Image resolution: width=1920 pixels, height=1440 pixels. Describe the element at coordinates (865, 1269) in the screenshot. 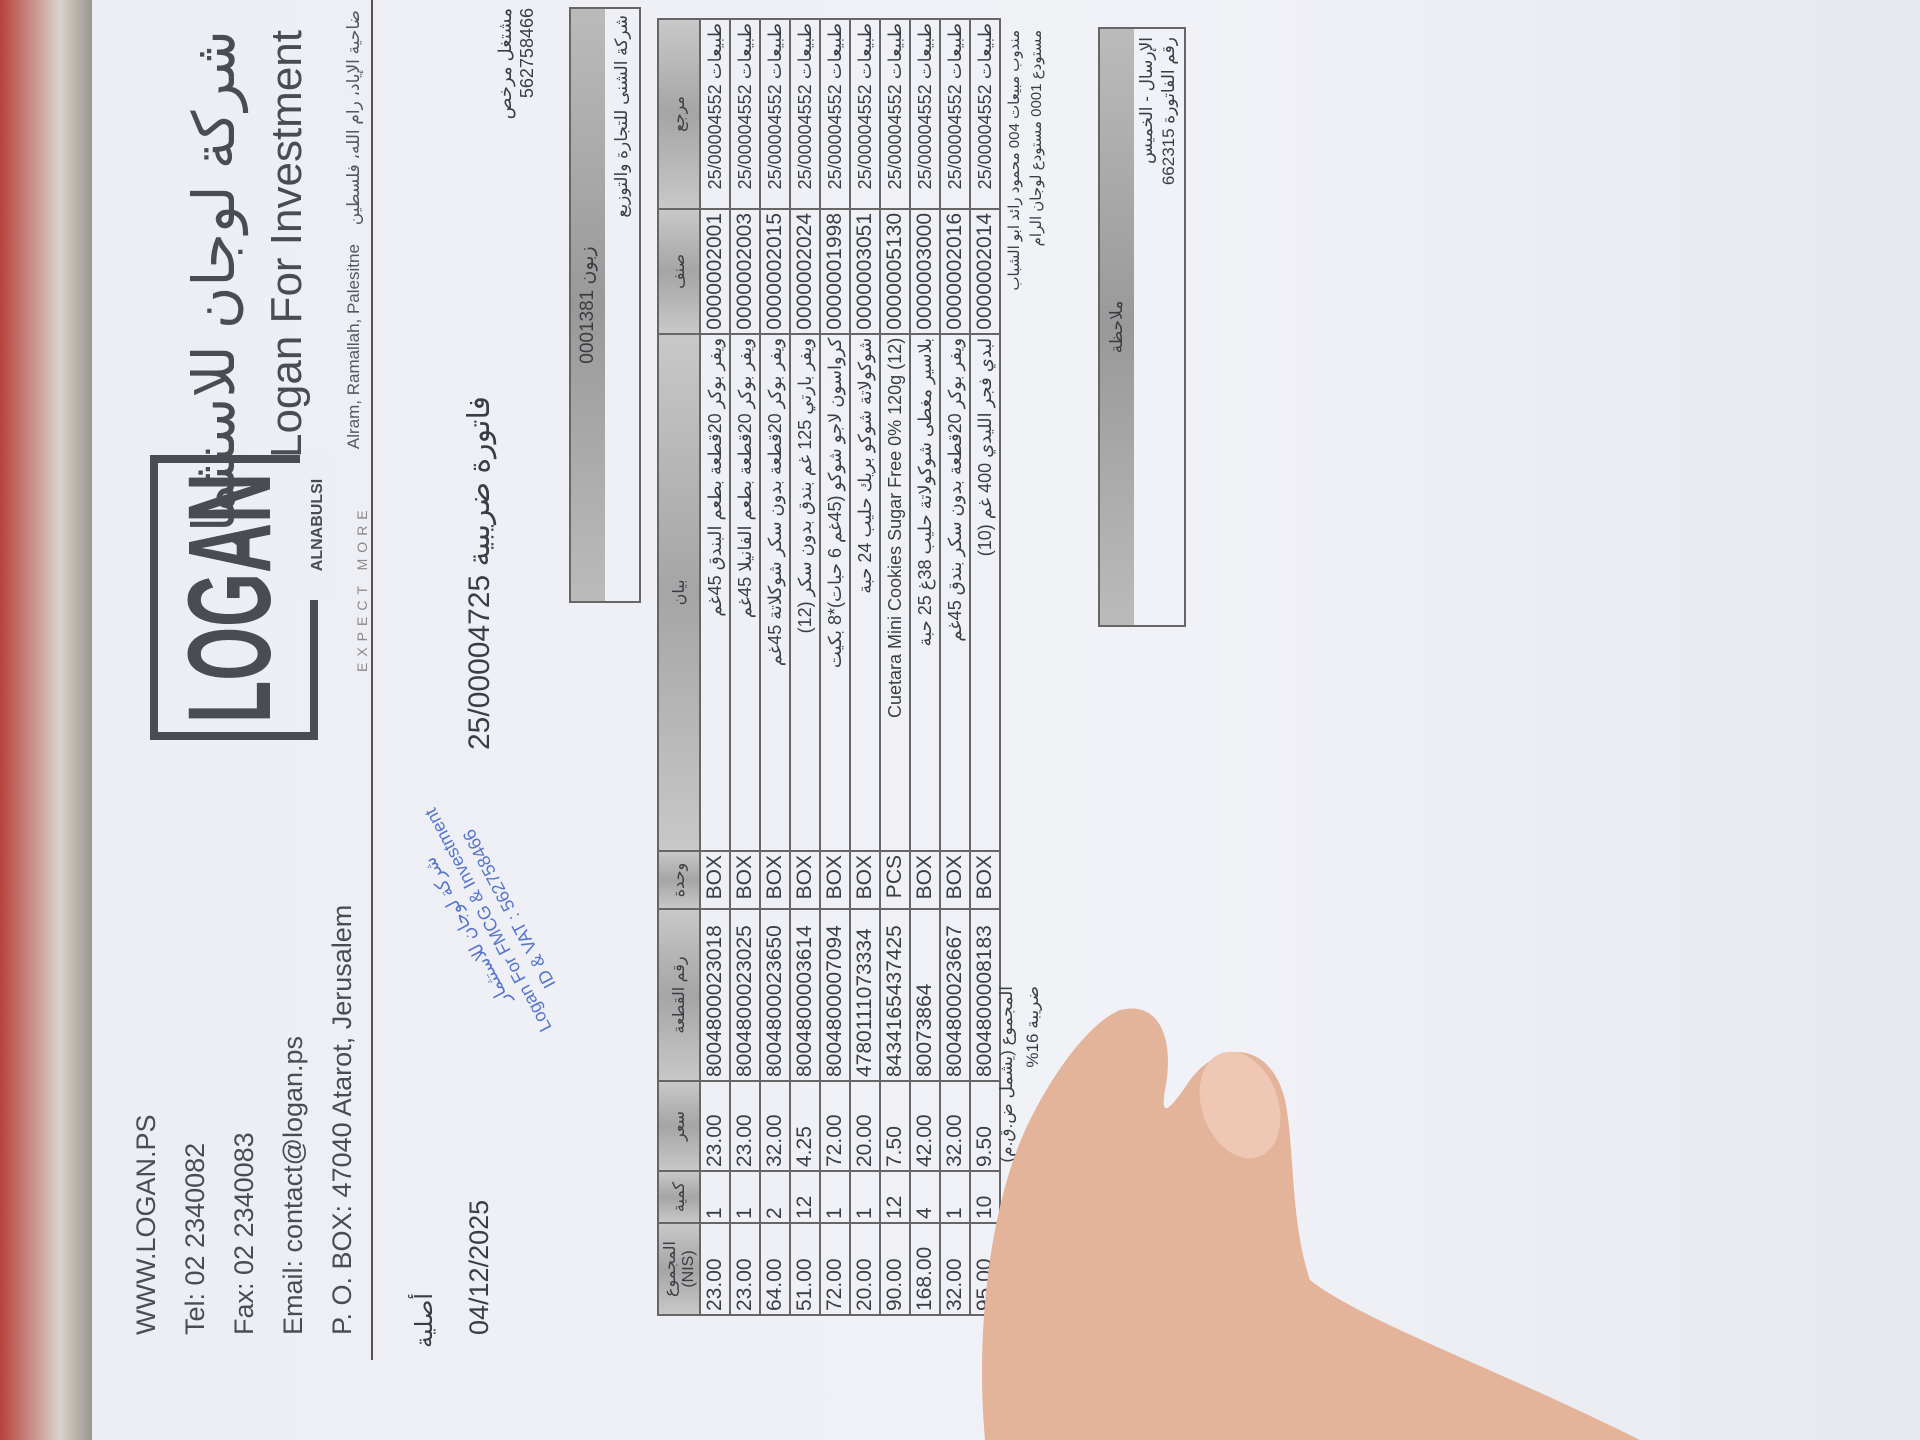

I see `cell-total: 20.00` at that location.